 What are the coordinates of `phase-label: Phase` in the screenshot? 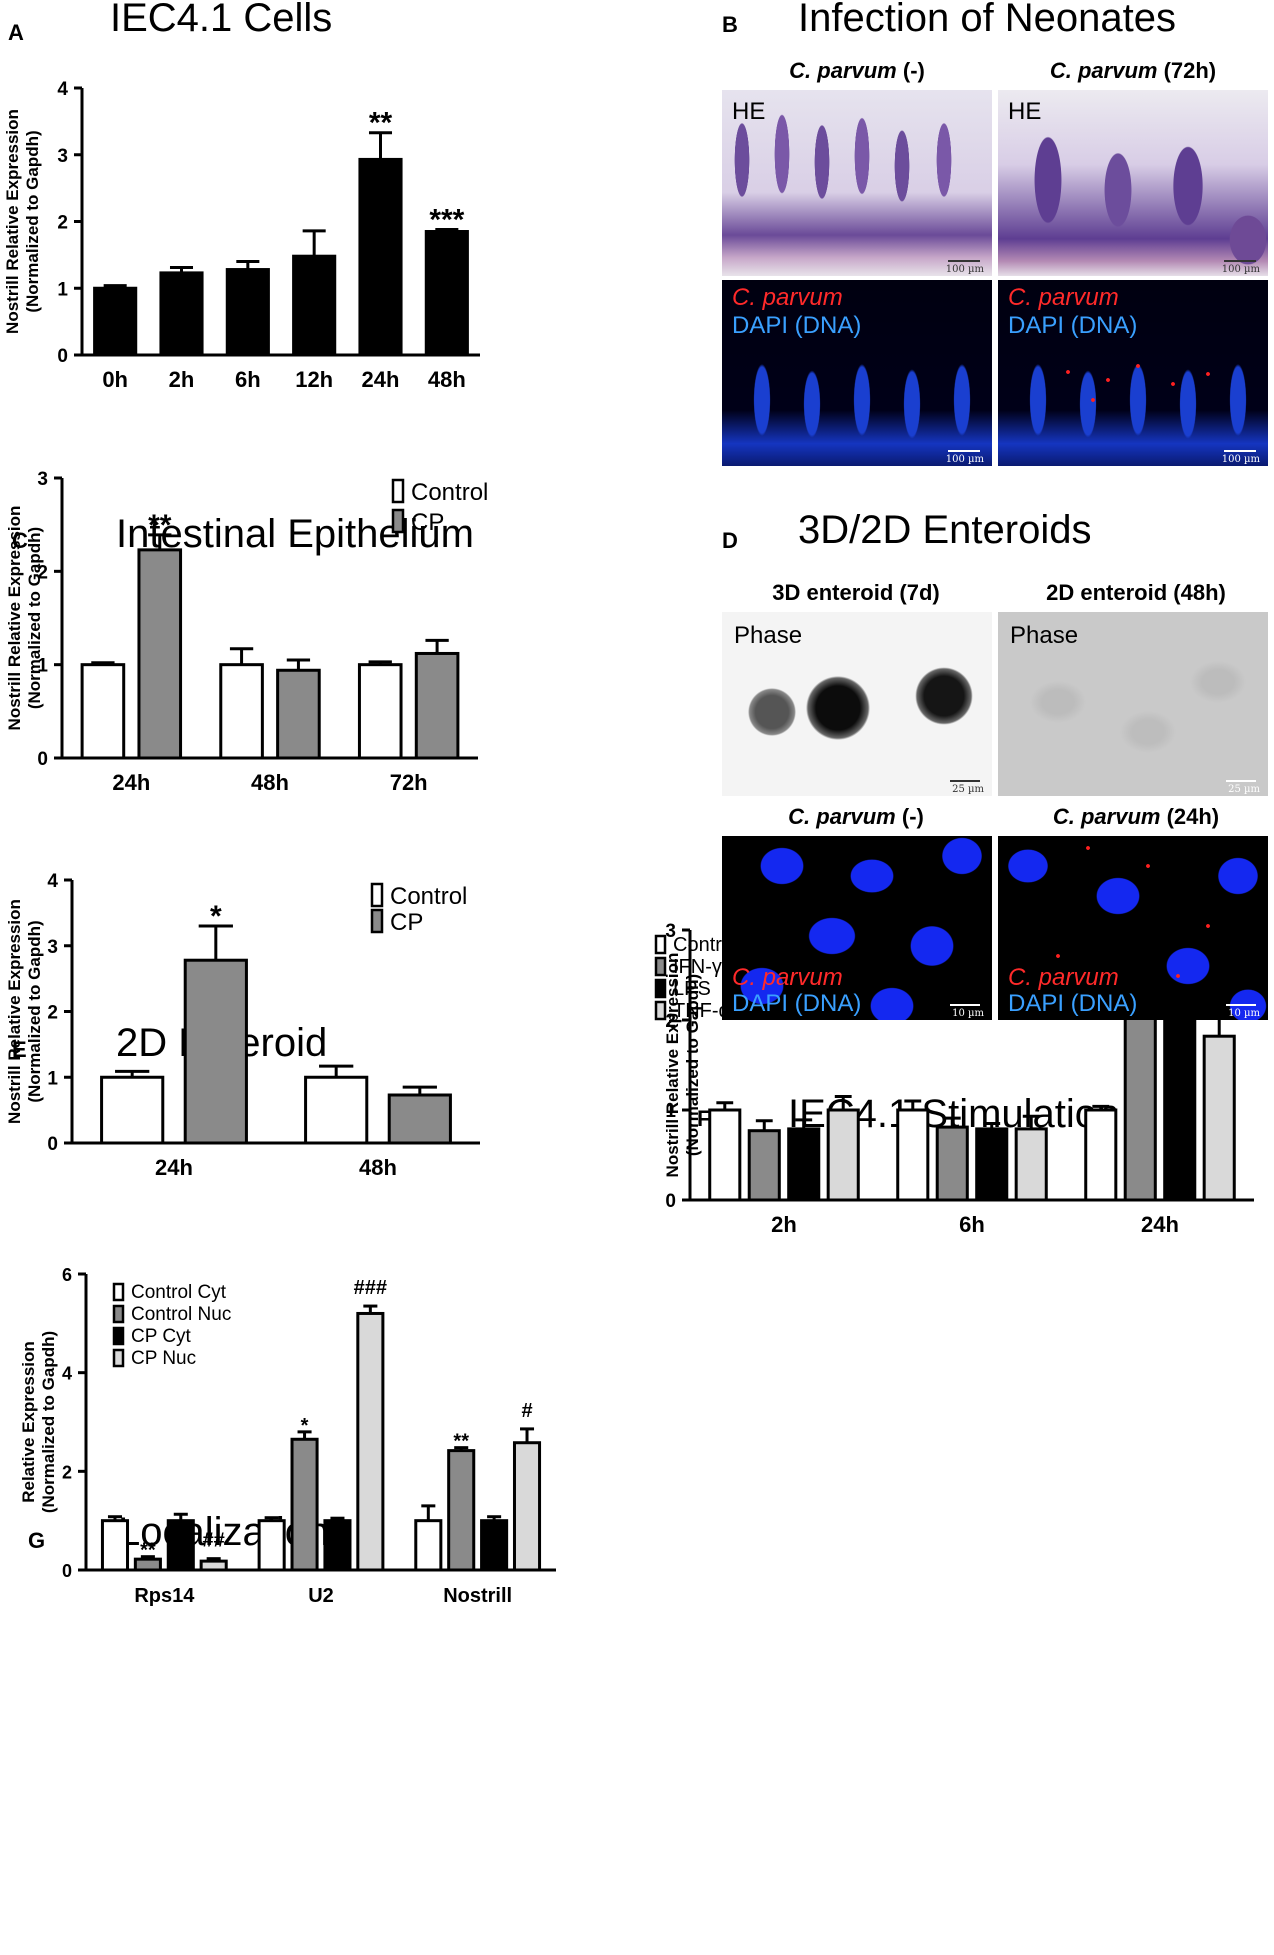 It's located at (768, 635).